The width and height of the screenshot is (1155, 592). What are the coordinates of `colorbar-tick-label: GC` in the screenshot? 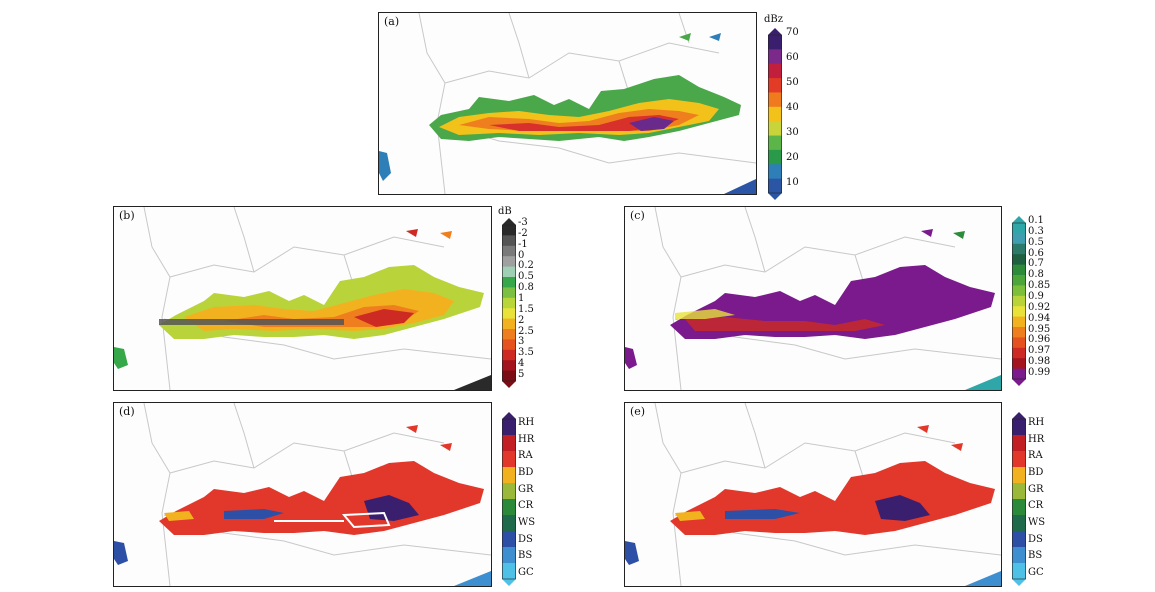 It's located at (526, 572).